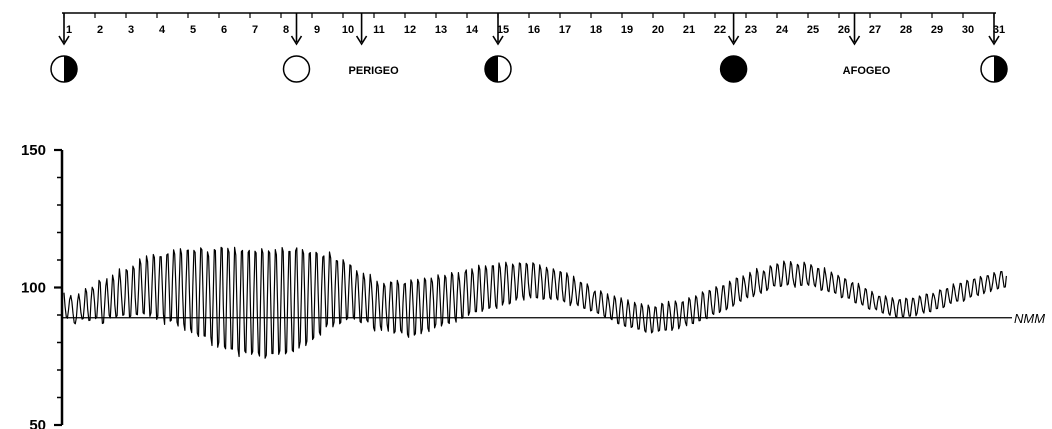  I want to click on day-tick-label: 22, so click(720, 30).